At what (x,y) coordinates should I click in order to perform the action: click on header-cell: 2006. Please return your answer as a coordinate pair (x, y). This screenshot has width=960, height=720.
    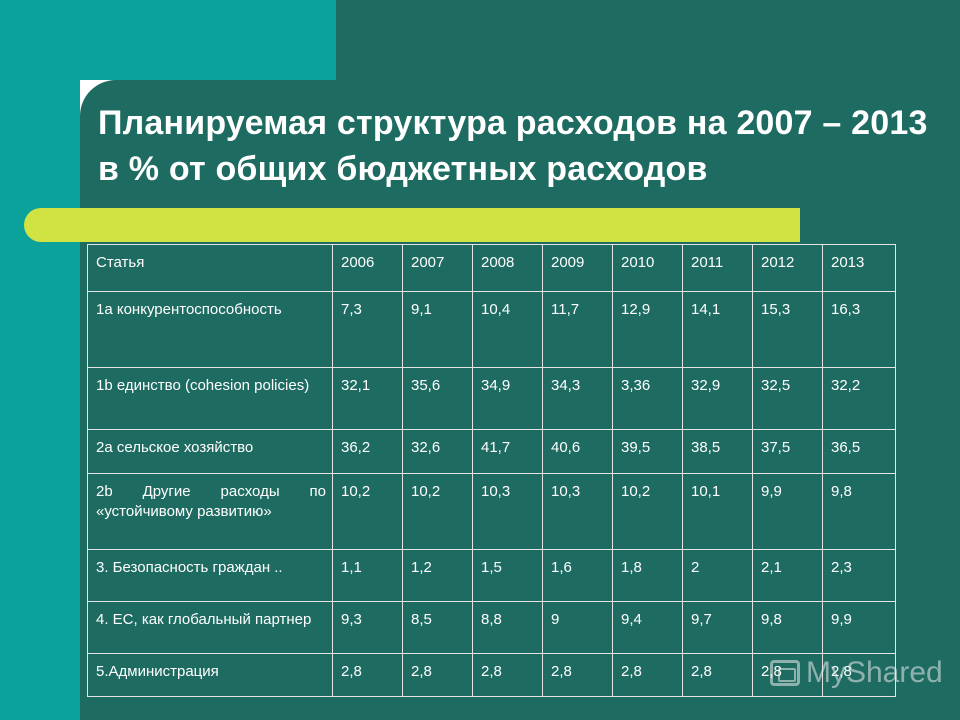
    Looking at the image, I should click on (367, 268).